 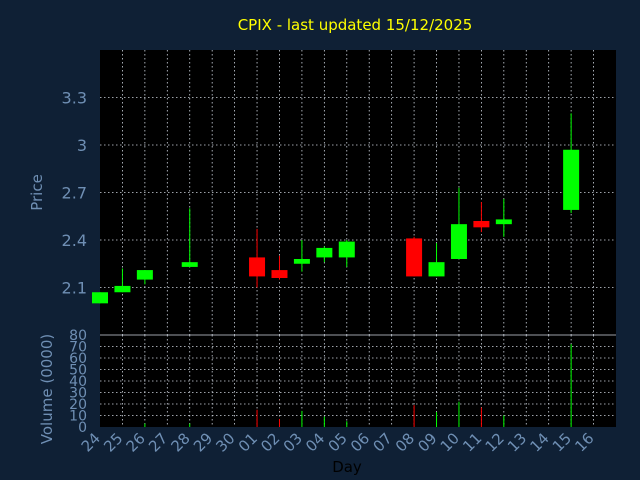 I want to click on price-tick-labels: 2.1 2.4 2.7 3 3.3, so click(x=74, y=193).